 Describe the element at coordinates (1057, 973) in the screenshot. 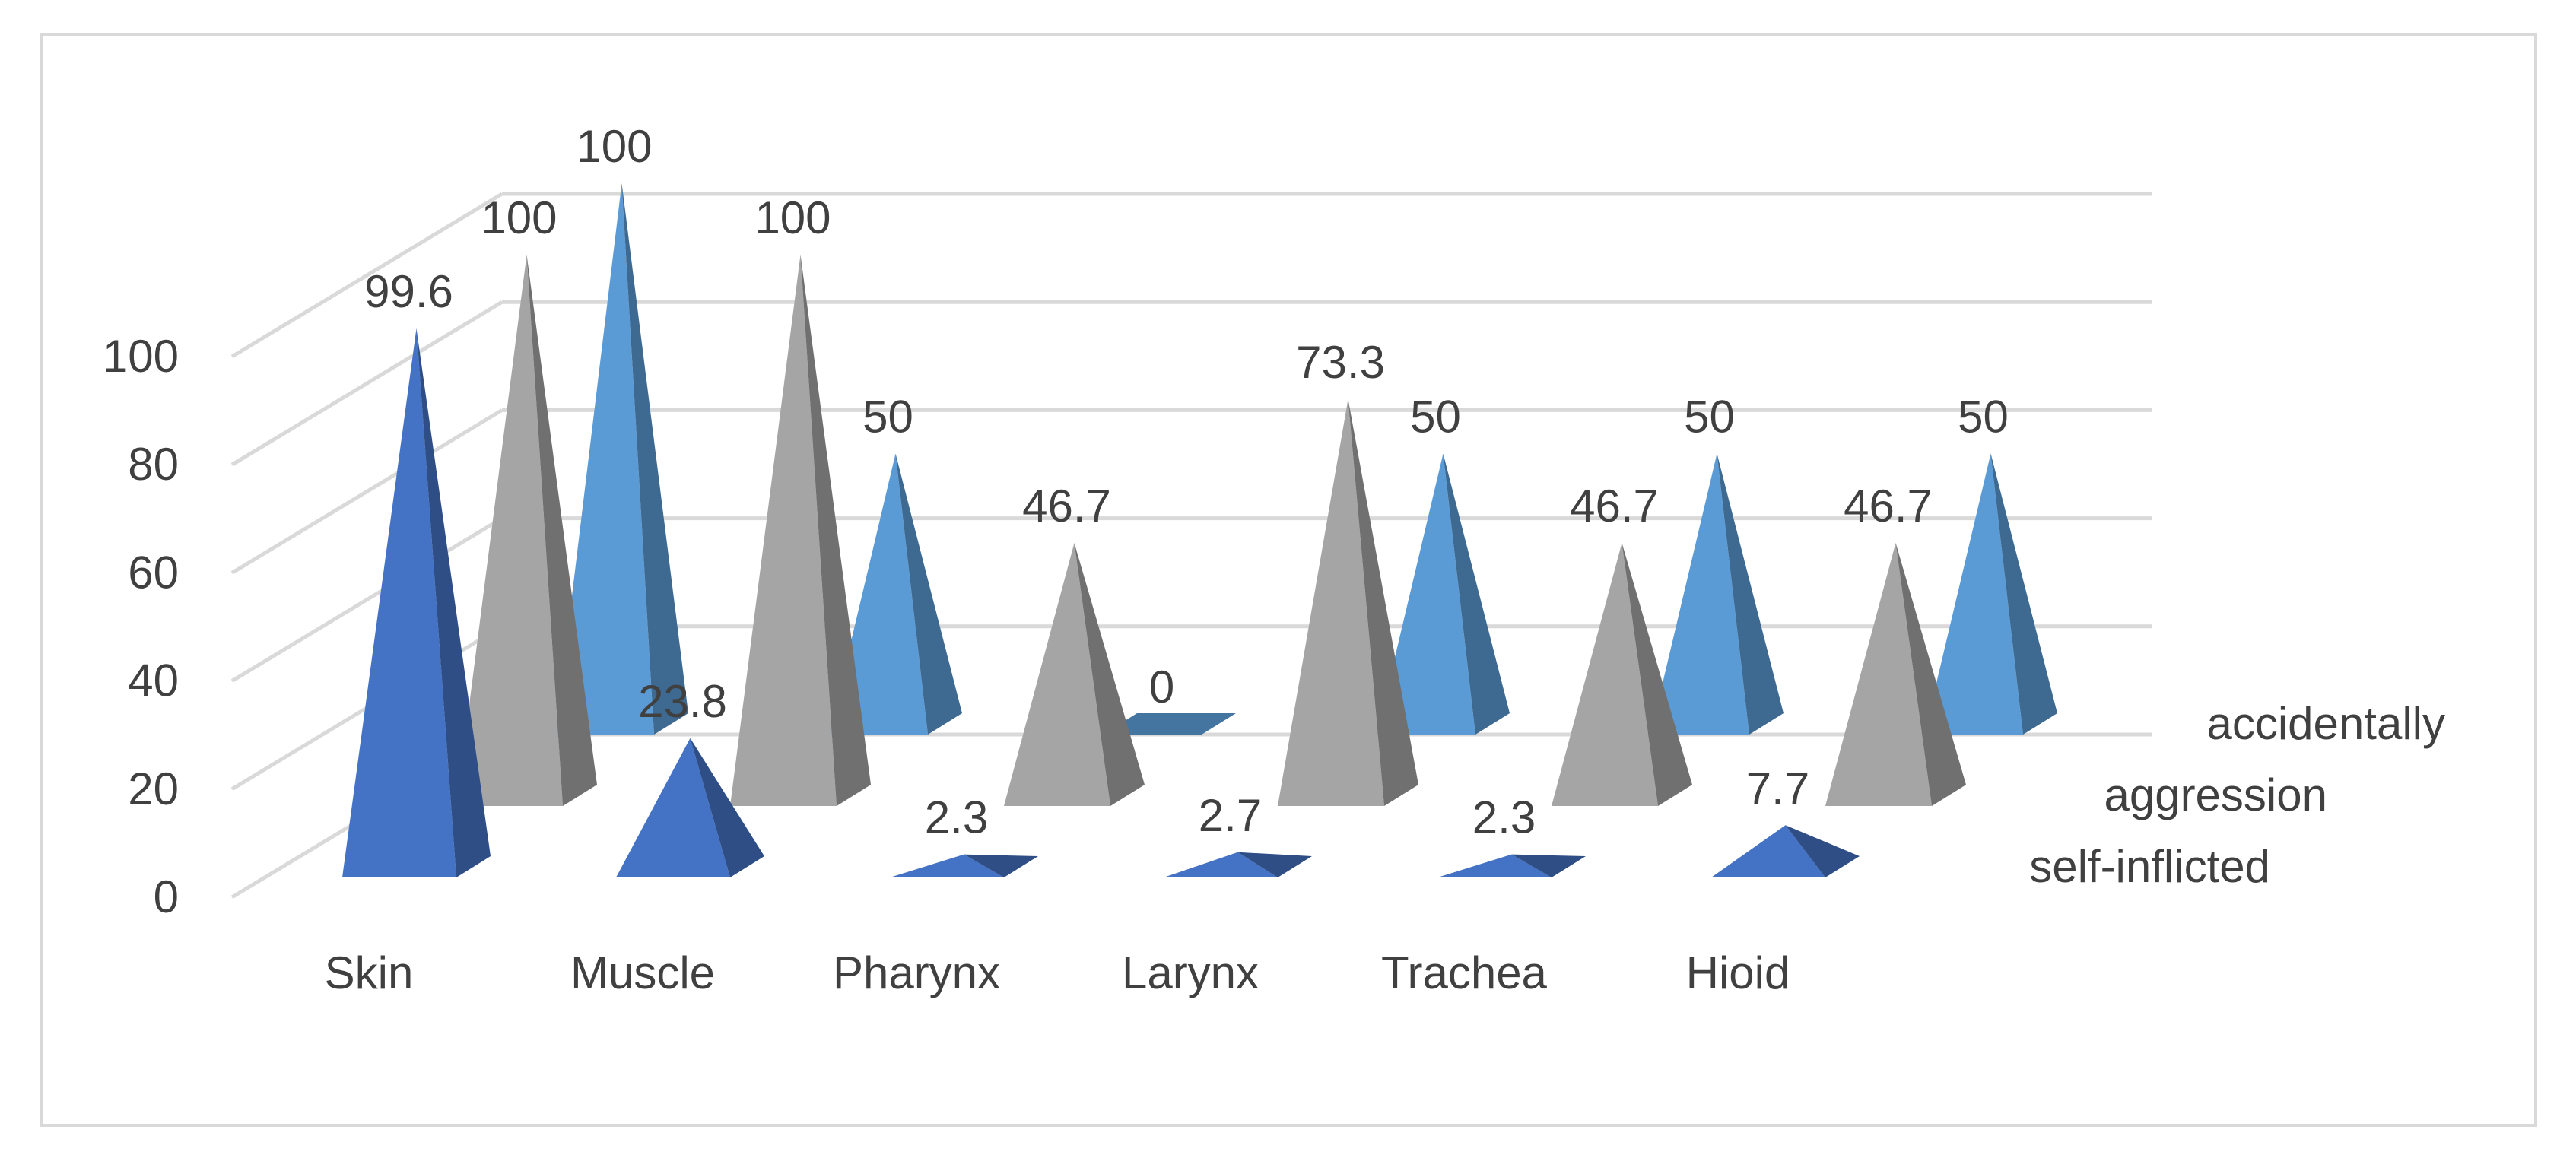

I see `category-labels: Skin Muscle Pharynx Larynx Trachea Hioid` at that location.